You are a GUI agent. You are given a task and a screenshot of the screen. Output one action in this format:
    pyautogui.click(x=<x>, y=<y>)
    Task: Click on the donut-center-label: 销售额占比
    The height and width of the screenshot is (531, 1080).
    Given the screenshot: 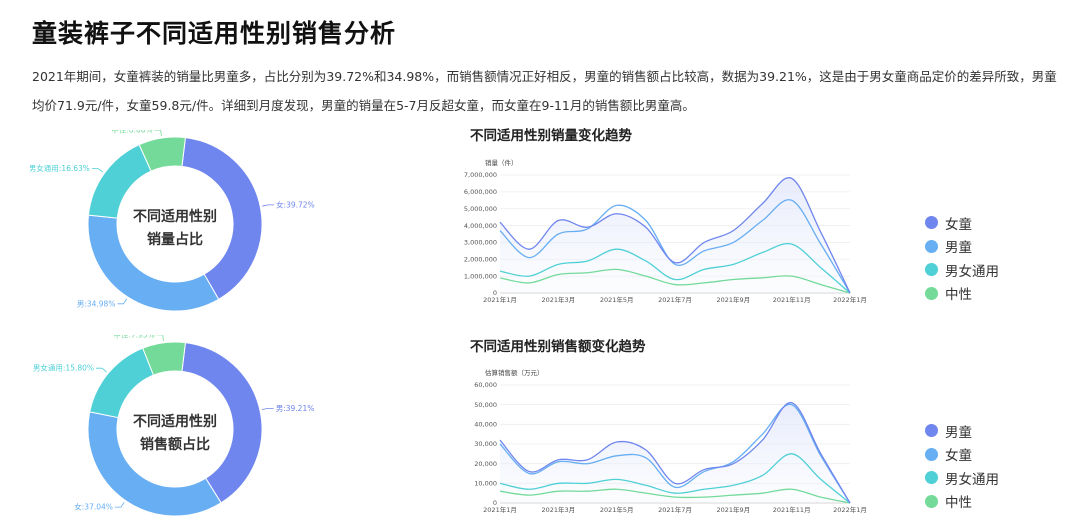 What is the action you would take?
    pyautogui.click(x=175, y=444)
    